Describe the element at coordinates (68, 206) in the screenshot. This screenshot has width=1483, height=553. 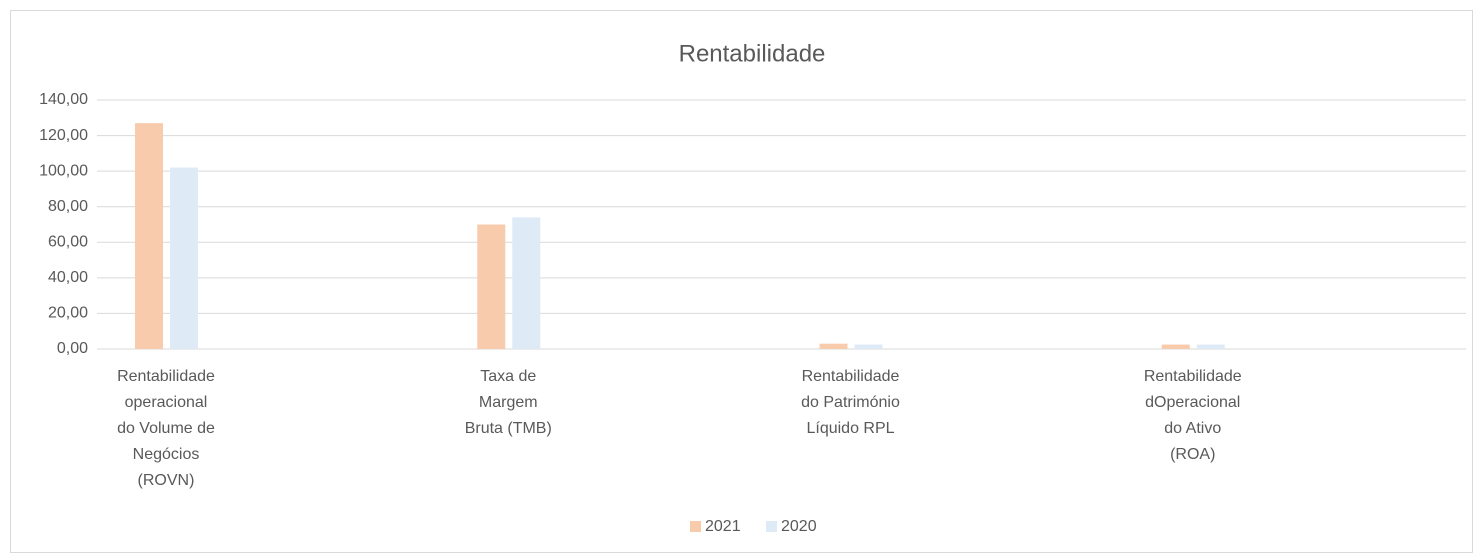
I see `y-tick-label: 80,00` at that location.